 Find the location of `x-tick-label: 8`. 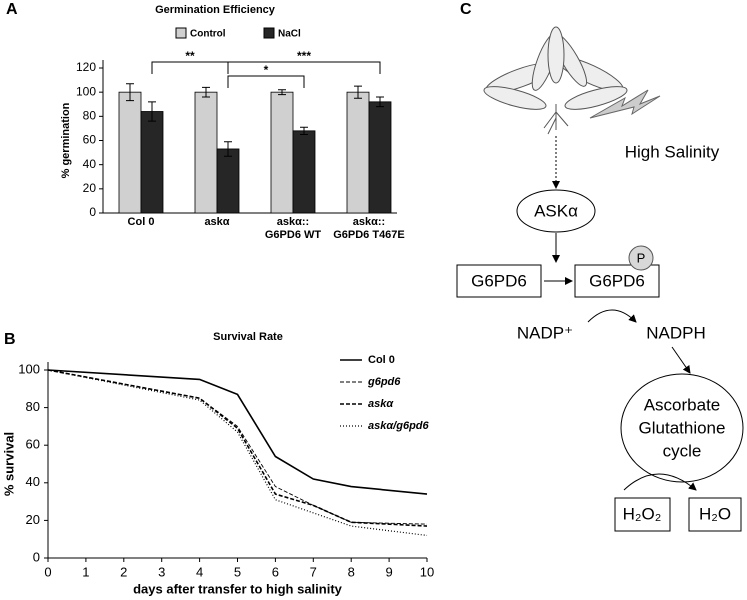

x-tick-label: 8 is located at coordinates (351, 571).